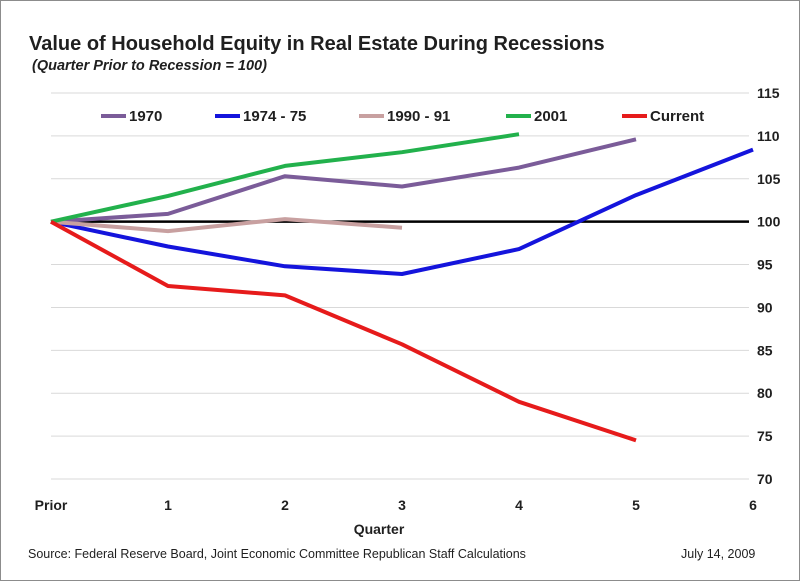  What do you see at coordinates (168, 505) in the screenshot?
I see `x-tick-label: 1` at bounding box center [168, 505].